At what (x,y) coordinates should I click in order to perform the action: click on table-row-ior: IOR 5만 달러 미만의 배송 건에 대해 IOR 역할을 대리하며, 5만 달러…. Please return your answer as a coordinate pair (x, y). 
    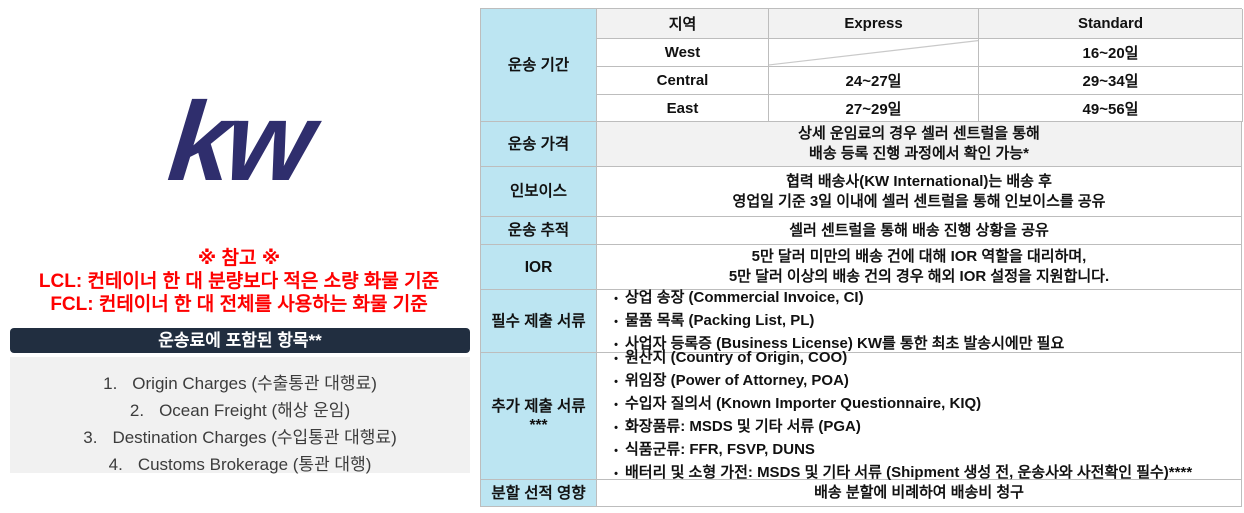
    Looking at the image, I should click on (861, 267).